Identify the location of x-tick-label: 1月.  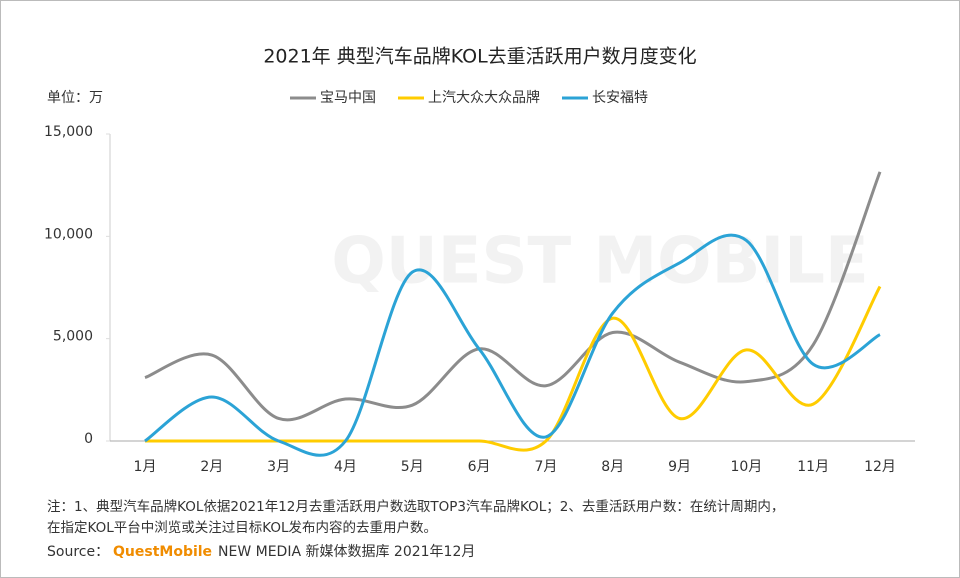
(145, 467).